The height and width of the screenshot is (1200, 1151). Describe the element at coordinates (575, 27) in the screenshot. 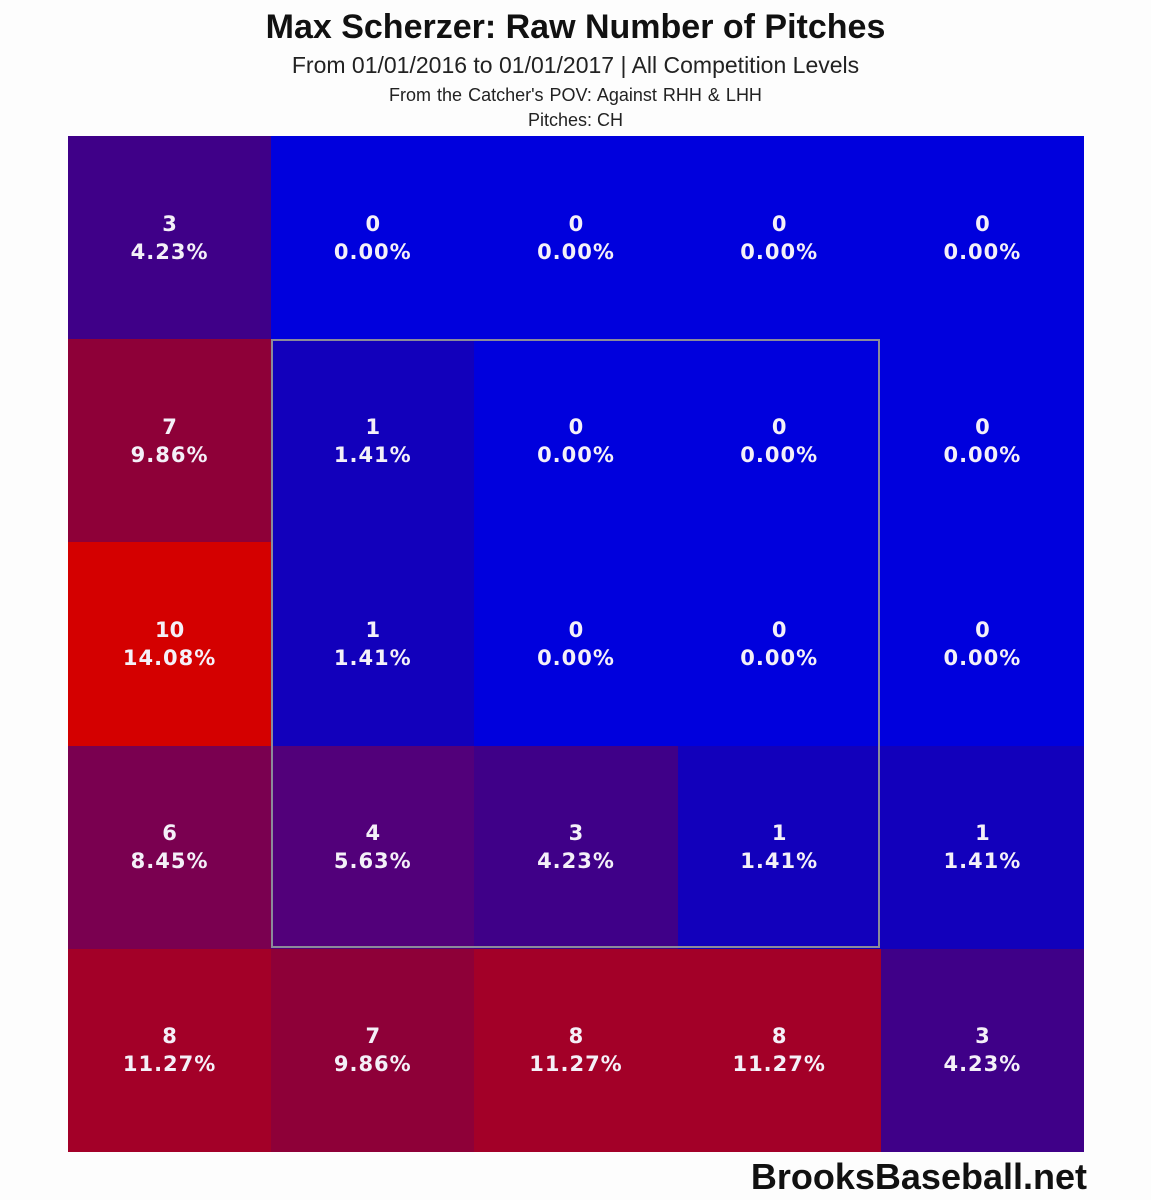

I see `chart-title: Max Scherzer: Raw Number of Pitches` at that location.